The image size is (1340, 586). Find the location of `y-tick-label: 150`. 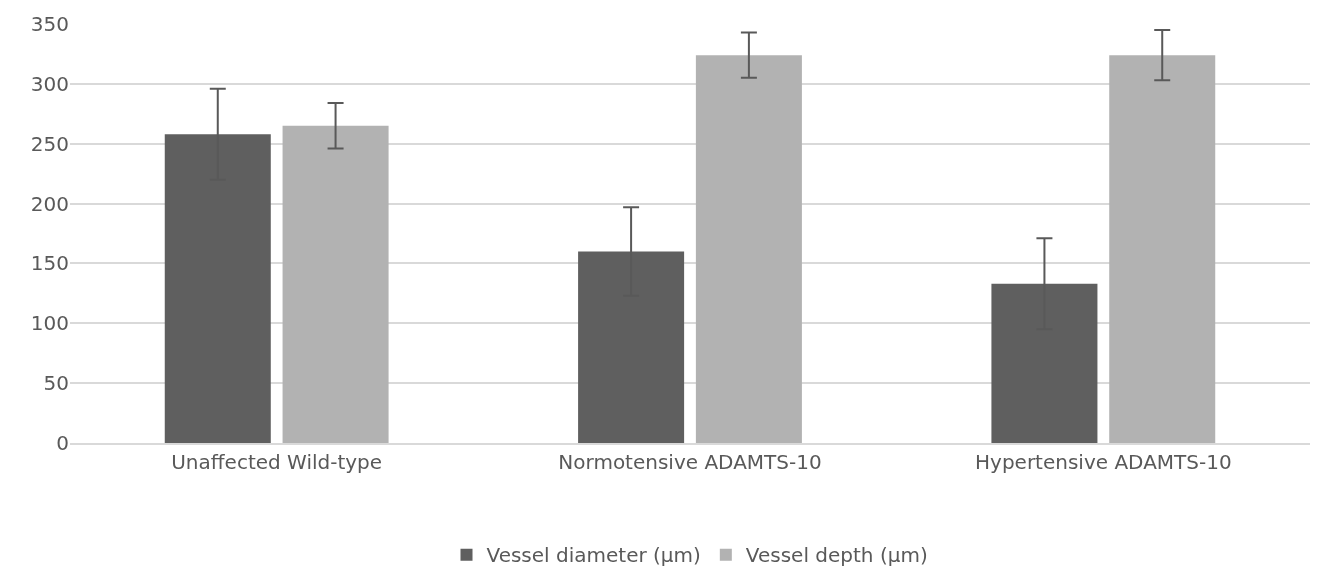

y-tick-label: 150 is located at coordinates (49, 263).